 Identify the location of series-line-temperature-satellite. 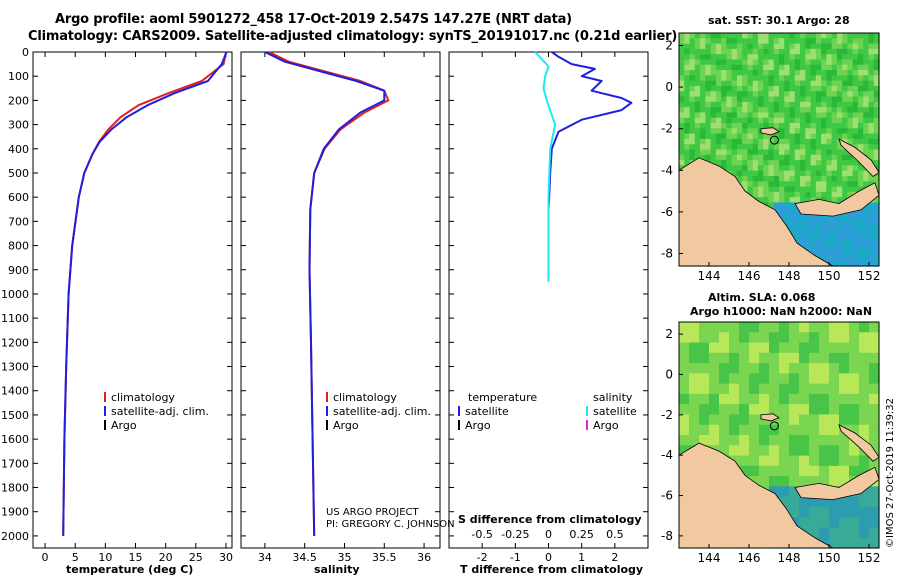
(590, 130).